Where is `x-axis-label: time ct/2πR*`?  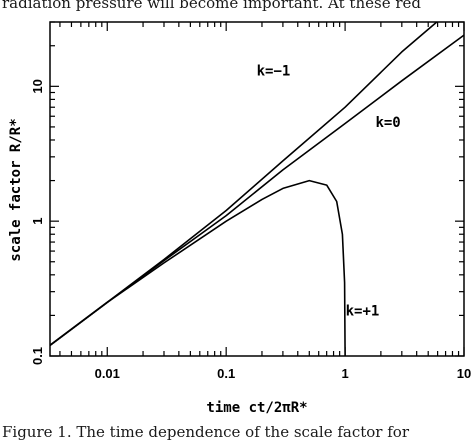
x-axis-label: time ct/2πR* is located at coordinates (256, 408).